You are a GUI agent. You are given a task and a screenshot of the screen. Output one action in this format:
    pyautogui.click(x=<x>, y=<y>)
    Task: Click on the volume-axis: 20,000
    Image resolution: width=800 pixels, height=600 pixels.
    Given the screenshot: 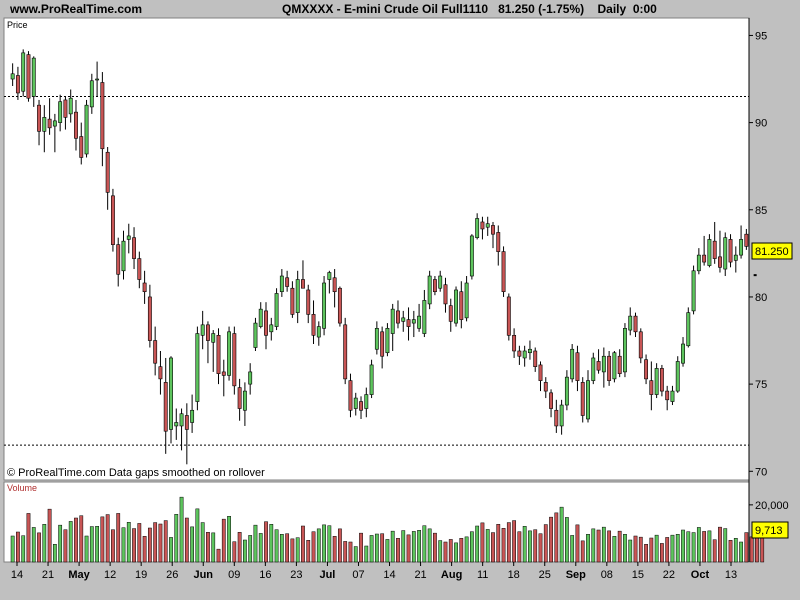 What is the action you would take?
    pyautogui.click(x=769, y=506)
    